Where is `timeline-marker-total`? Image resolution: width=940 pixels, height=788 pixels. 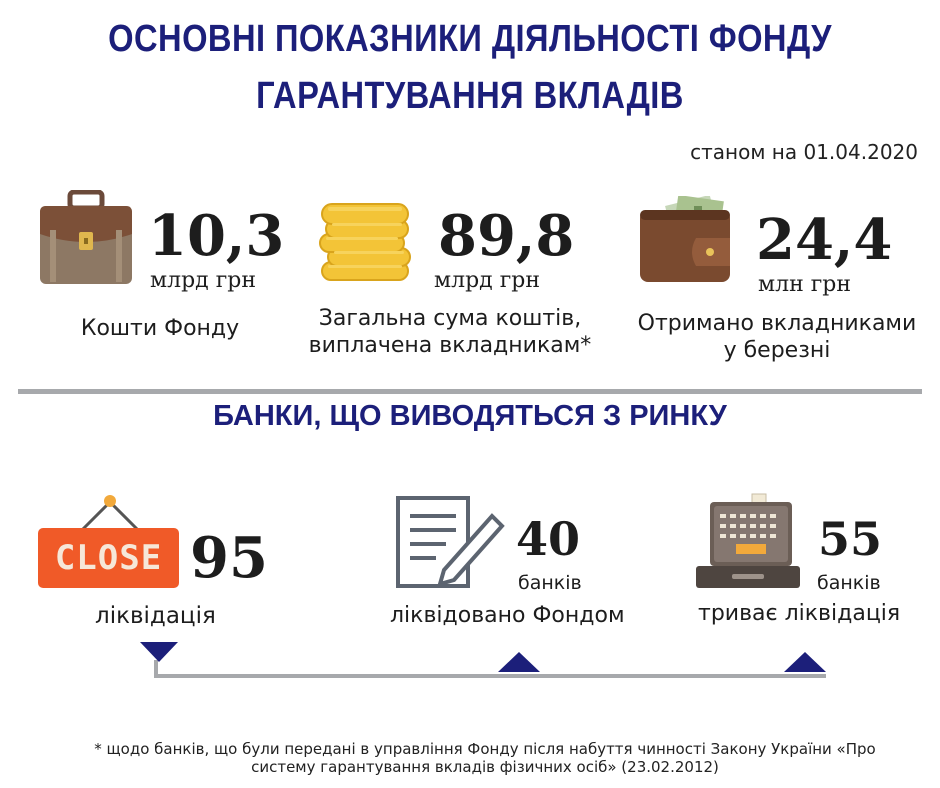 timeline-marker-total is located at coordinates (159, 652).